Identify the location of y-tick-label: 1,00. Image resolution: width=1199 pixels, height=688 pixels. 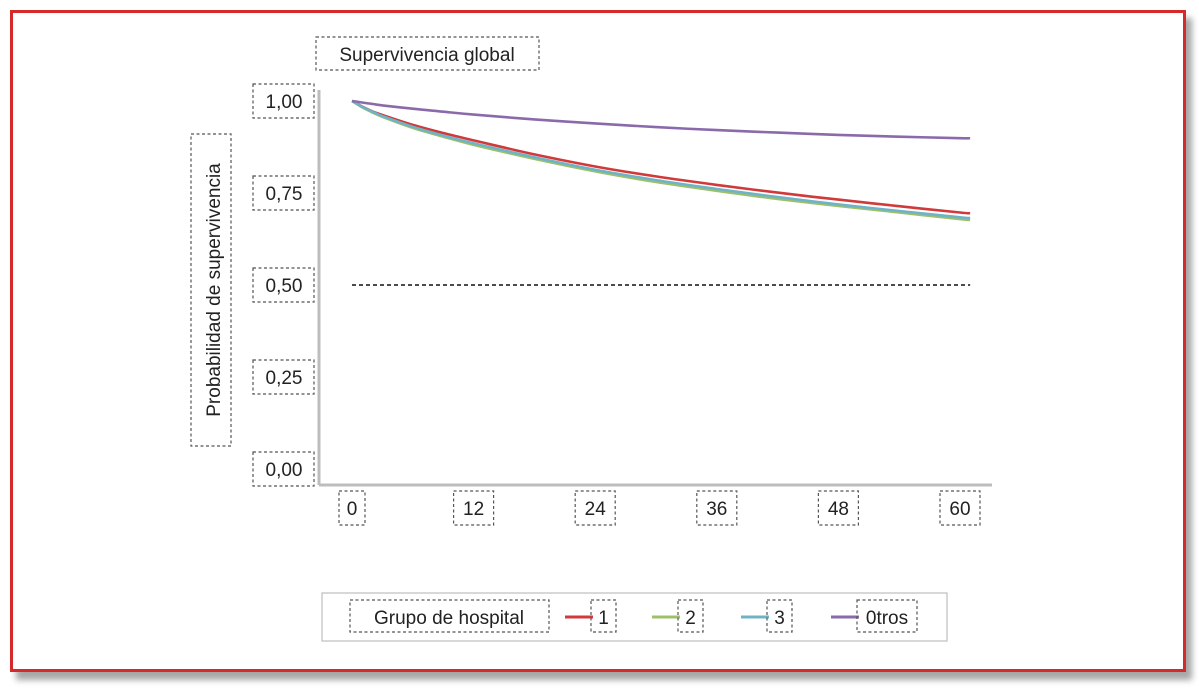
(284, 102).